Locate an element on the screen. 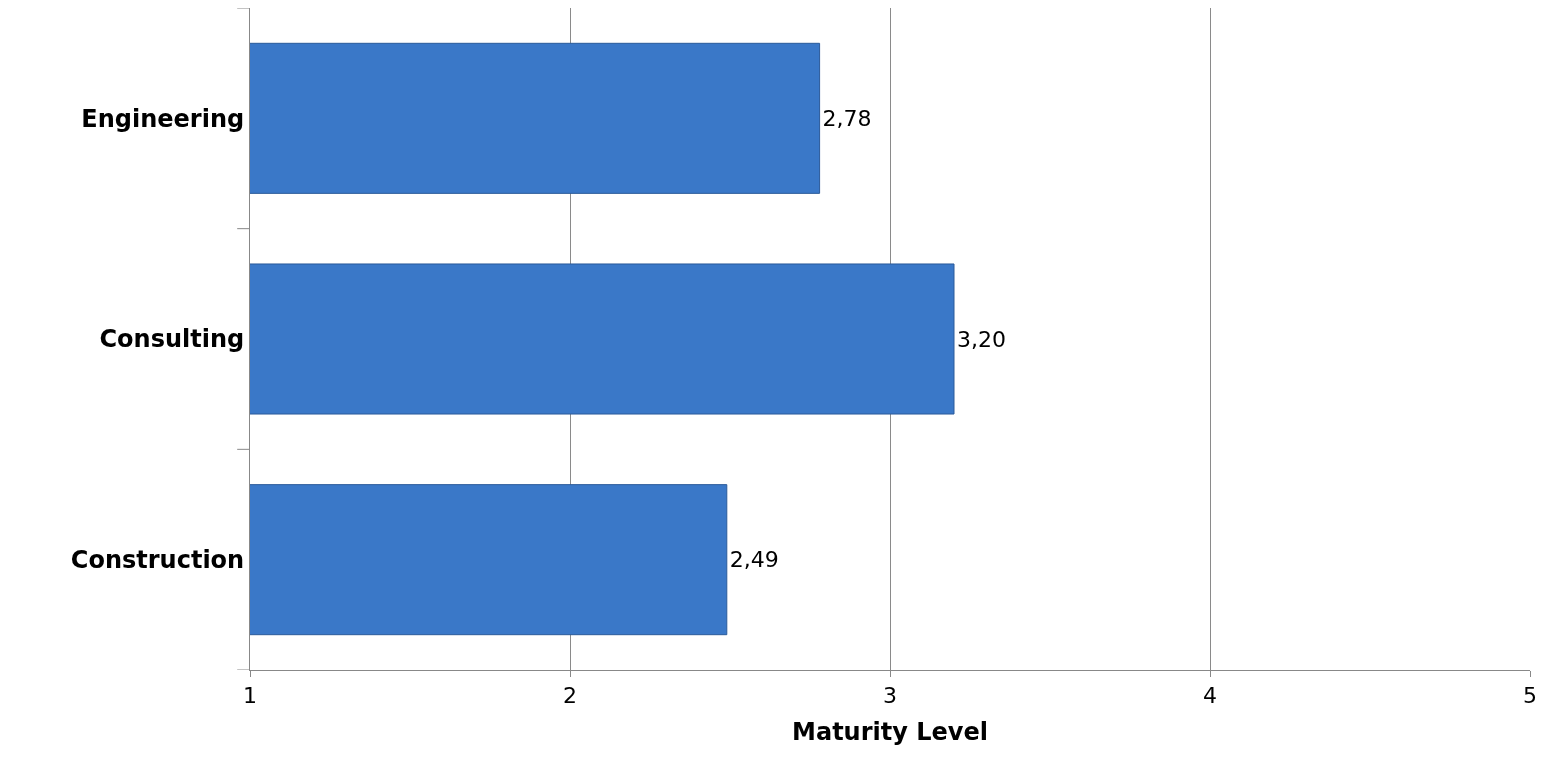 The width and height of the screenshot is (1546, 770). data-label: 2,49 is located at coordinates (754, 560).